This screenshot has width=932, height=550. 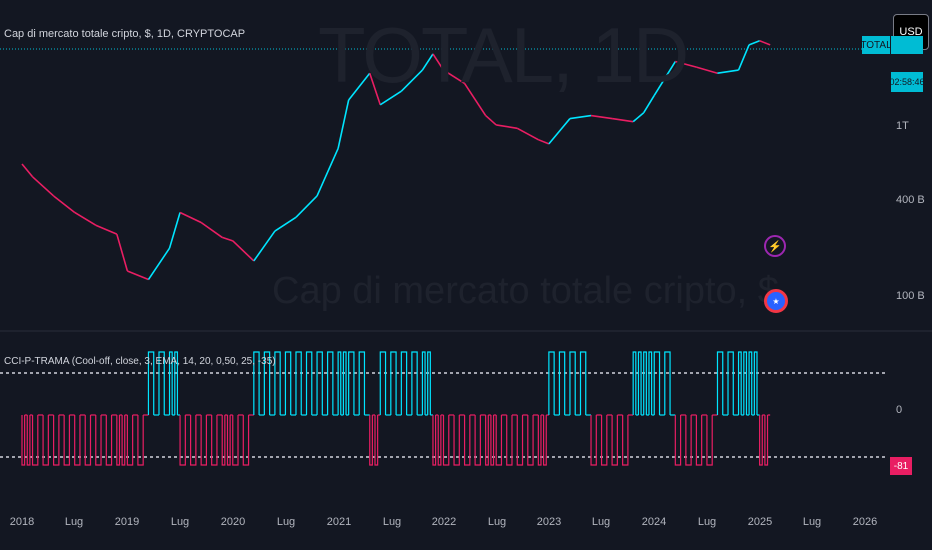 What do you see at coordinates (775, 246) in the screenshot?
I see `lightning-icon: ⚡` at bounding box center [775, 246].